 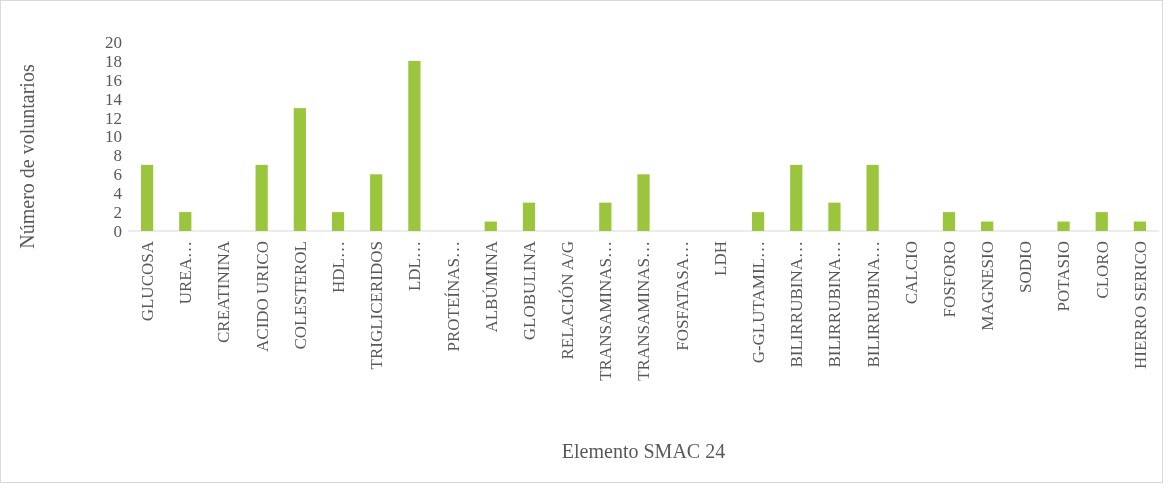 What do you see at coordinates (117, 175) in the screenshot?
I see `y-tick-label: 6` at bounding box center [117, 175].